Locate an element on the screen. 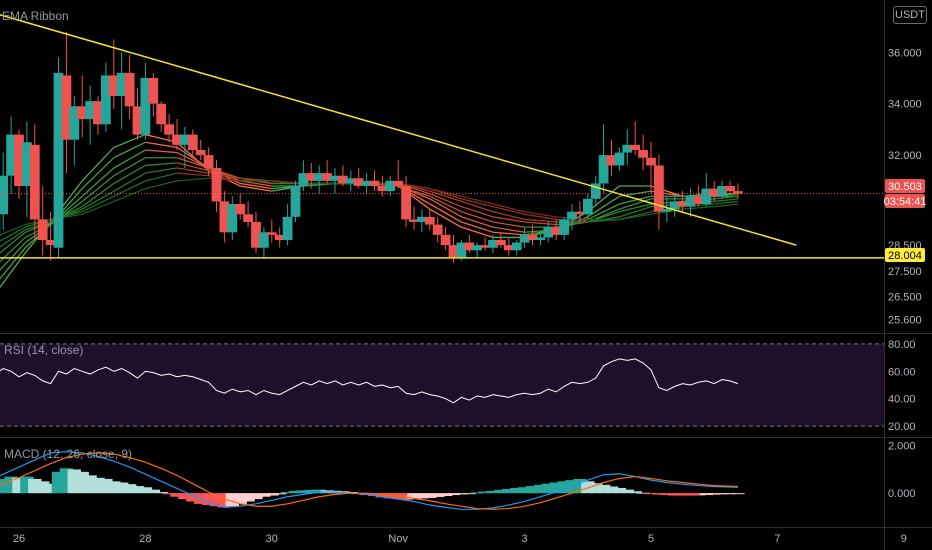  countdown-badge: 03:54:41 is located at coordinates (905, 202).